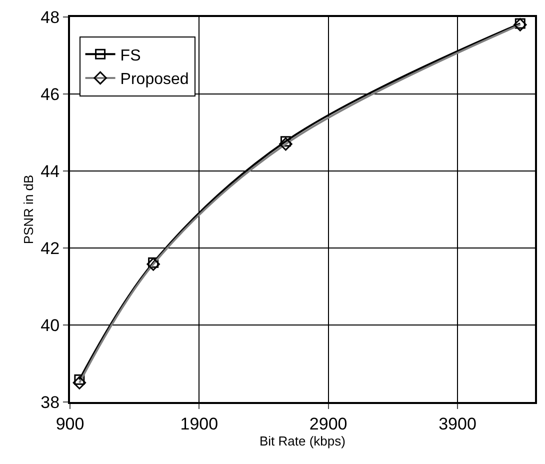 The image size is (545, 464). What do you see at coordinates (303, 440) in the screenshot?
I see `x-axis-title: Bit Rate (kbps)` at bounding box center [303, 440].